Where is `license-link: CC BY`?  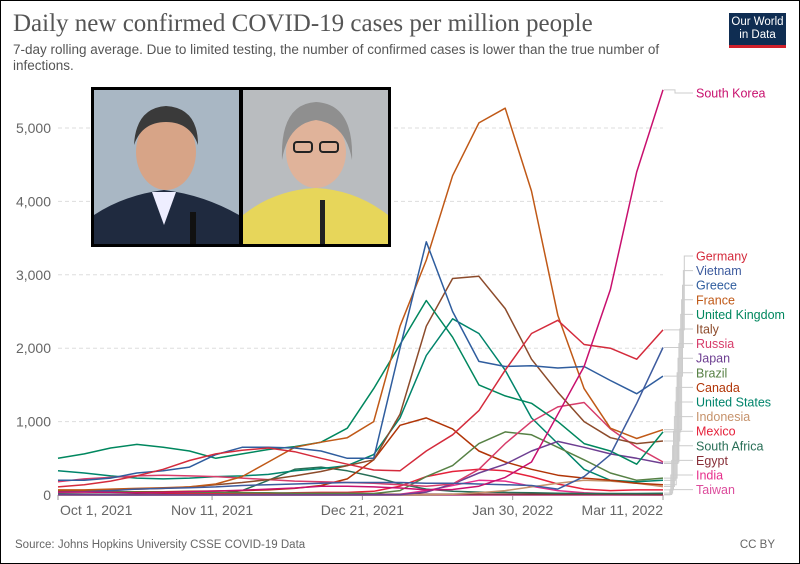 license-link: CC BY is located at coordinates (757, 545).